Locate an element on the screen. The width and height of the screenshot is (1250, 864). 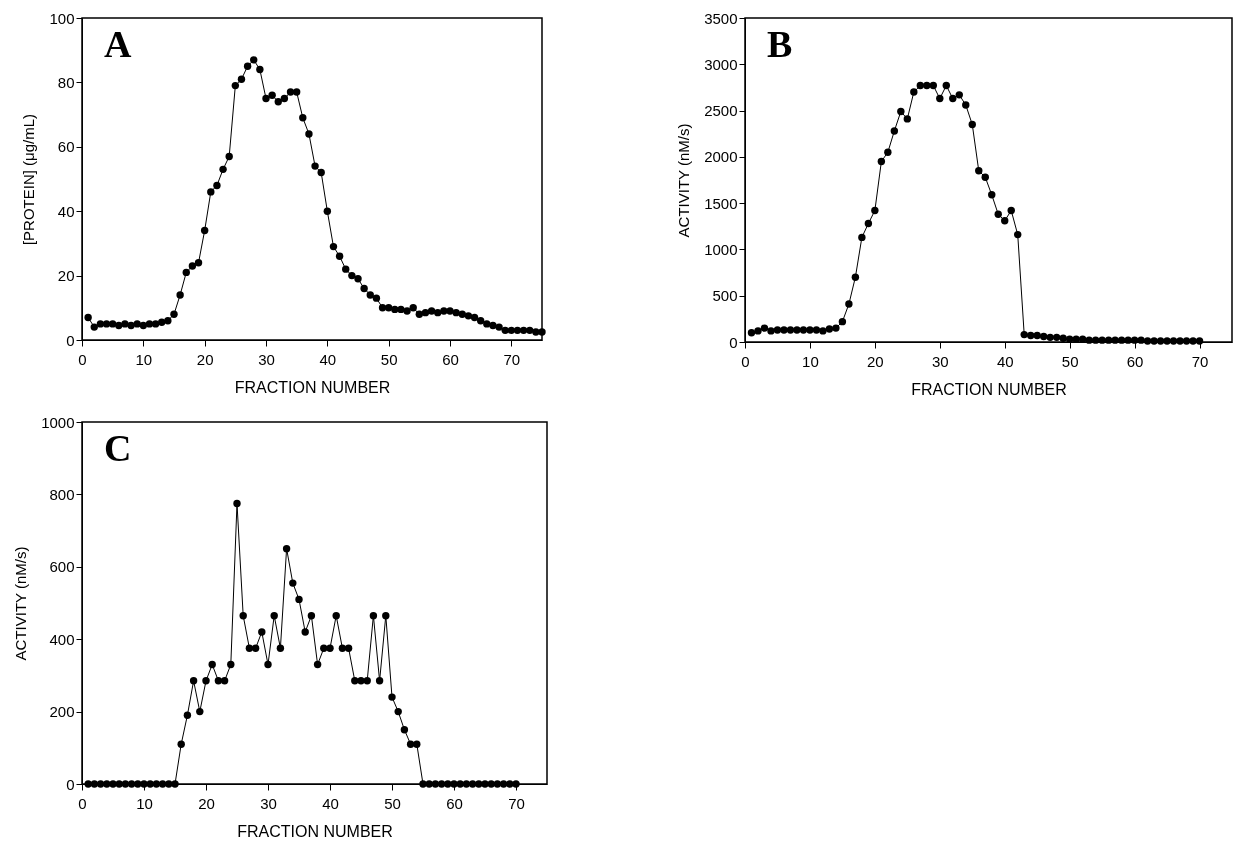
y-tick-label: 400 is located at coordinates (62, 639).